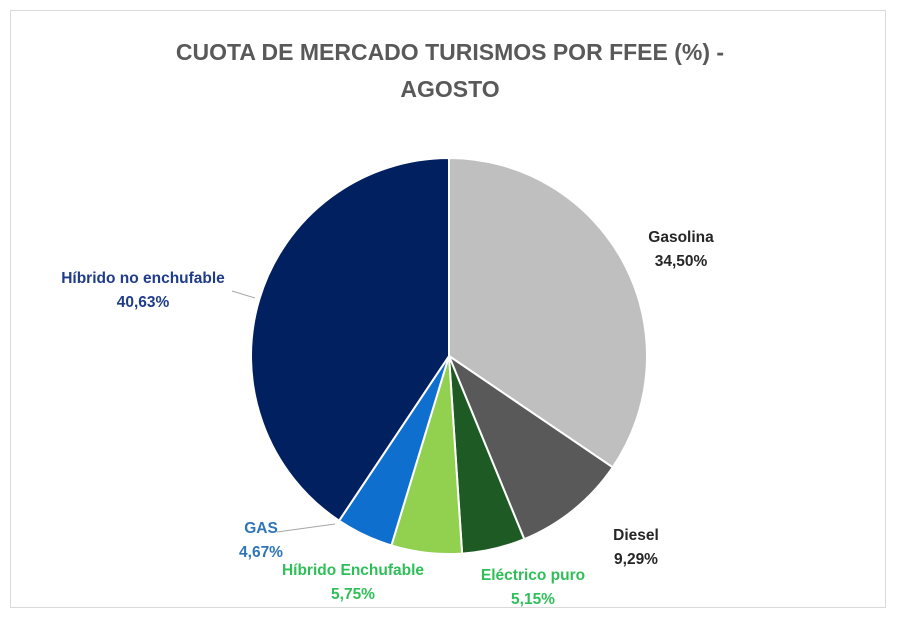 The image size is (900, 624). What do you see at coordinates (243, 294) in the screenshot?
I see `leader-line-hibrido-no-enchufable` at bounding box center [243, 294].